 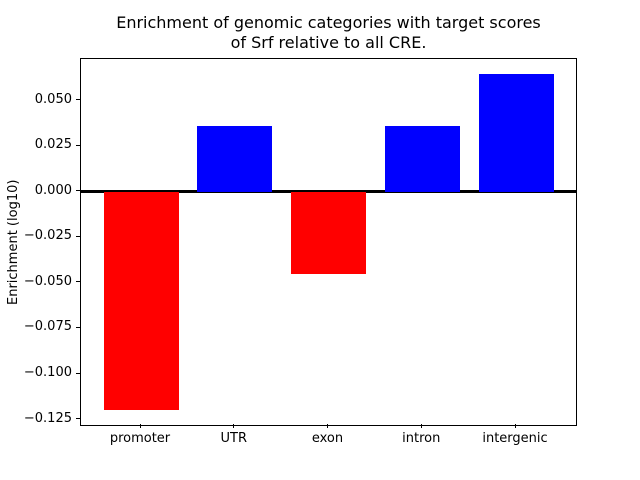 What do you see at coordinates (422, 159) in the screenshot?
I see `bar-intron` at bounding box center [422, 159].